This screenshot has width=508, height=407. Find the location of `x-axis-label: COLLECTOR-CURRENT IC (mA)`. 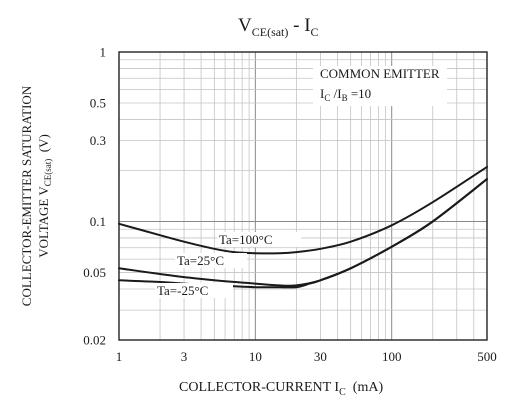

x-axis-label: COLLECTOR-CURRENT IC (mA) is located at coordinates (281, 389).